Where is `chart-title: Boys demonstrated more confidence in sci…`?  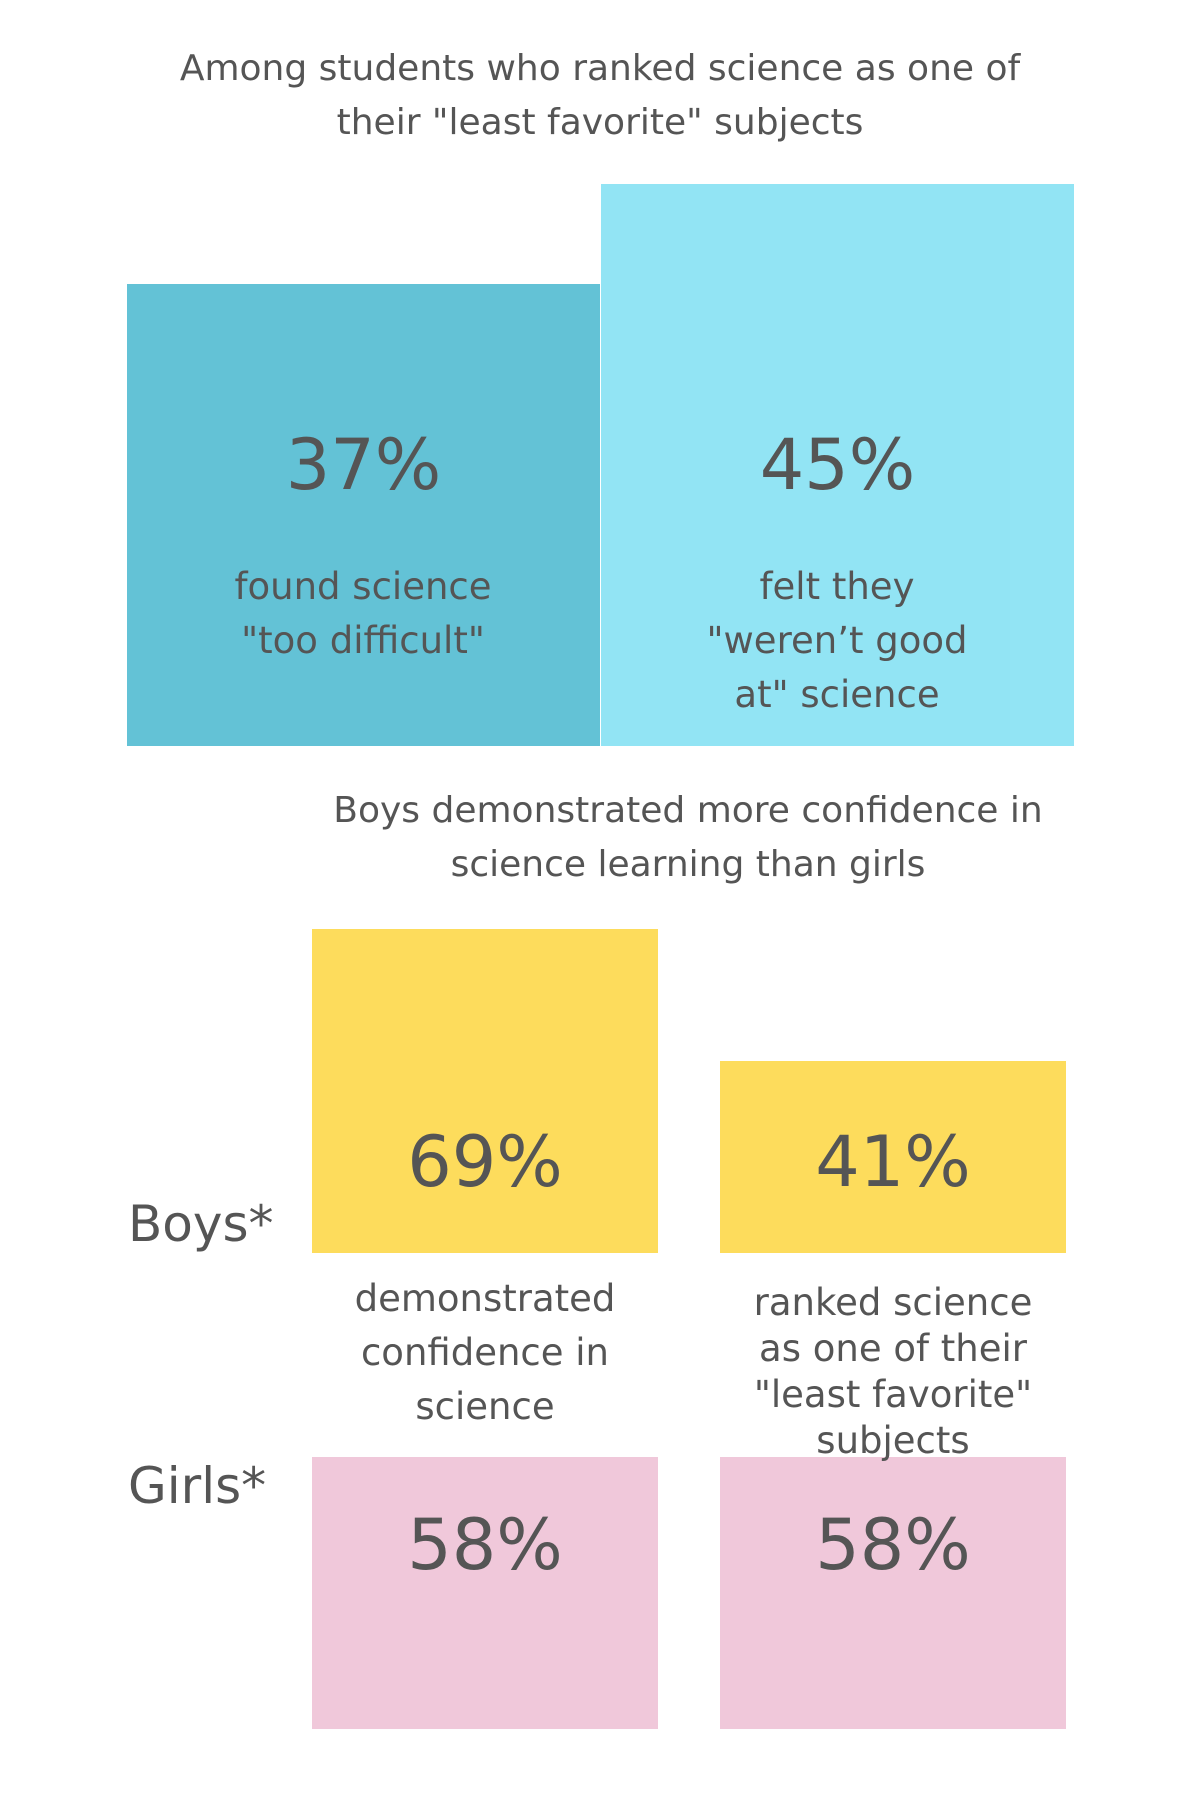 chart-title: Boys demonstrated more confidence in sci… is located at coordinates (688, 837).